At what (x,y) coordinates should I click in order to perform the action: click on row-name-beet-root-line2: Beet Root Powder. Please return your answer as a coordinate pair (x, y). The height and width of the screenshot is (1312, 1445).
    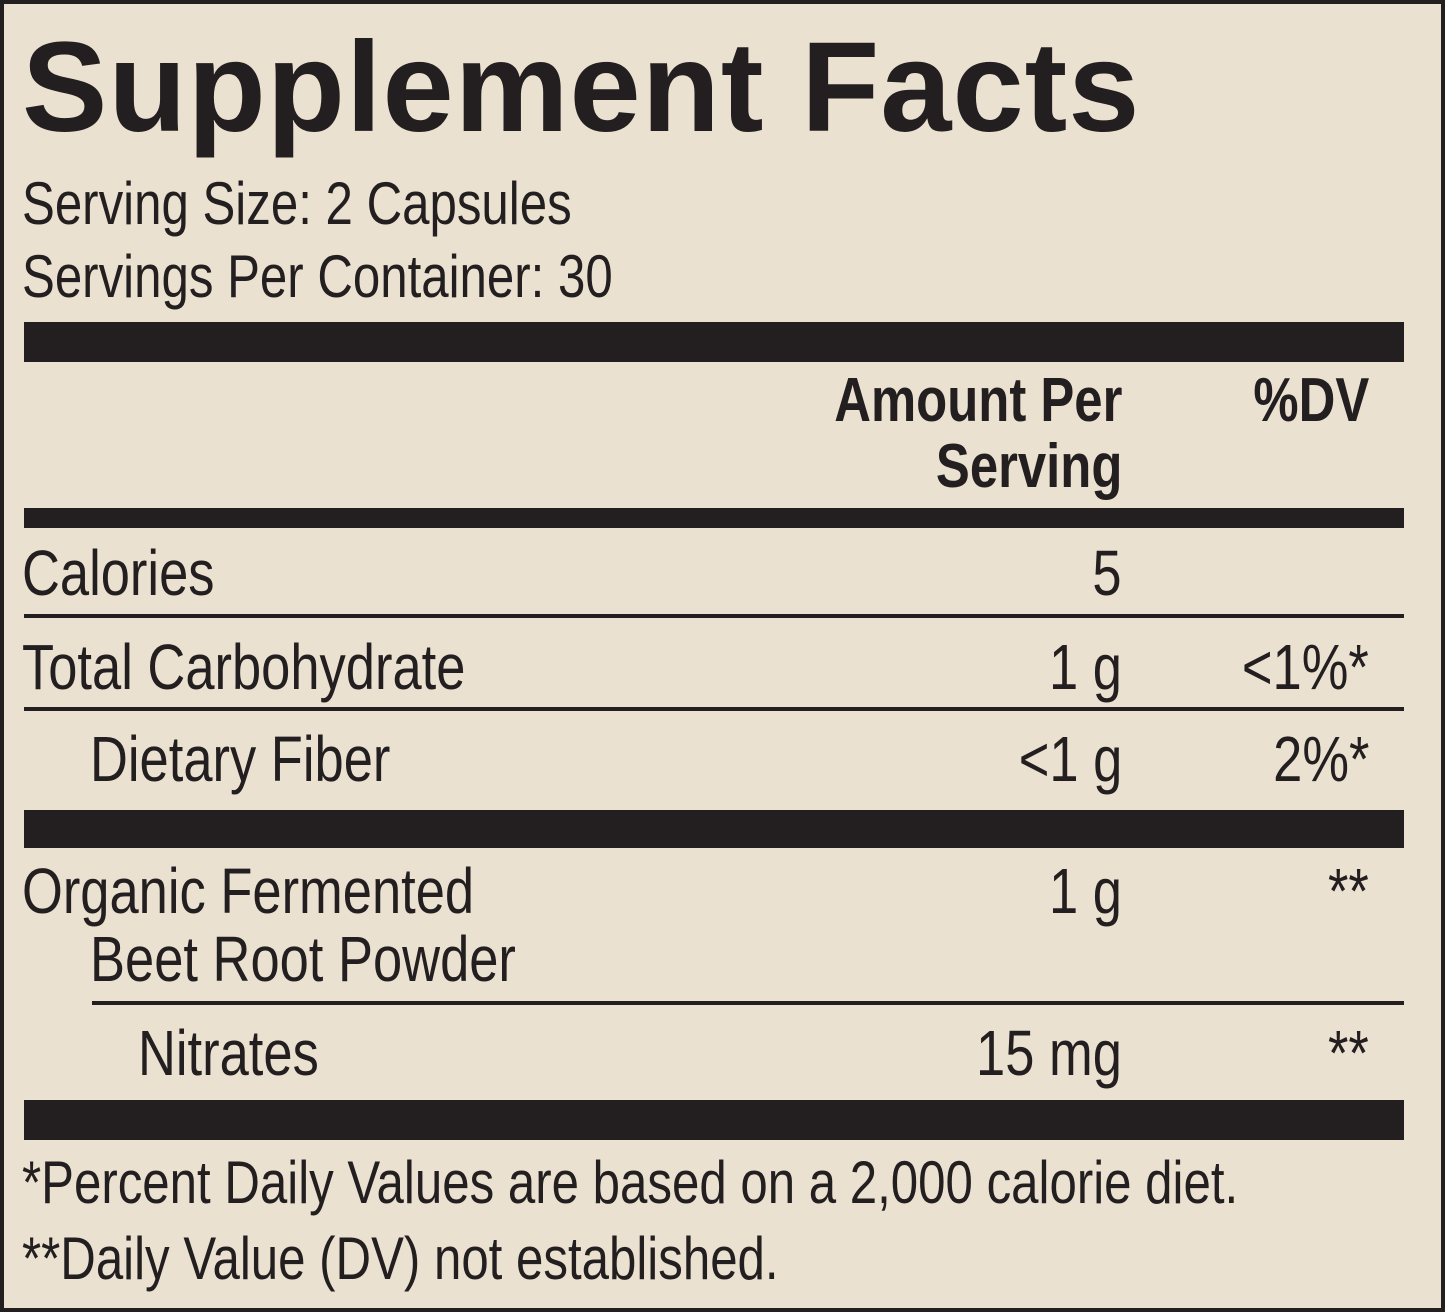
    Looking at the image, I should click on (303, 959).